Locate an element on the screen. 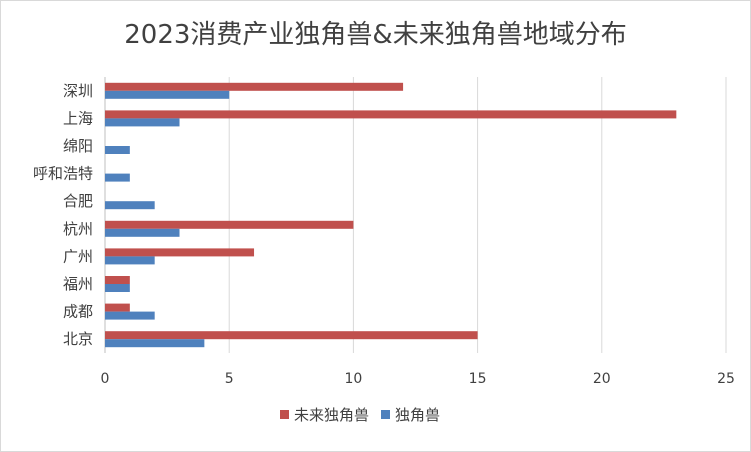 This screenshot has height=452, width=751. category-label: 呼和浩特 is located at coordinates (63, 174).